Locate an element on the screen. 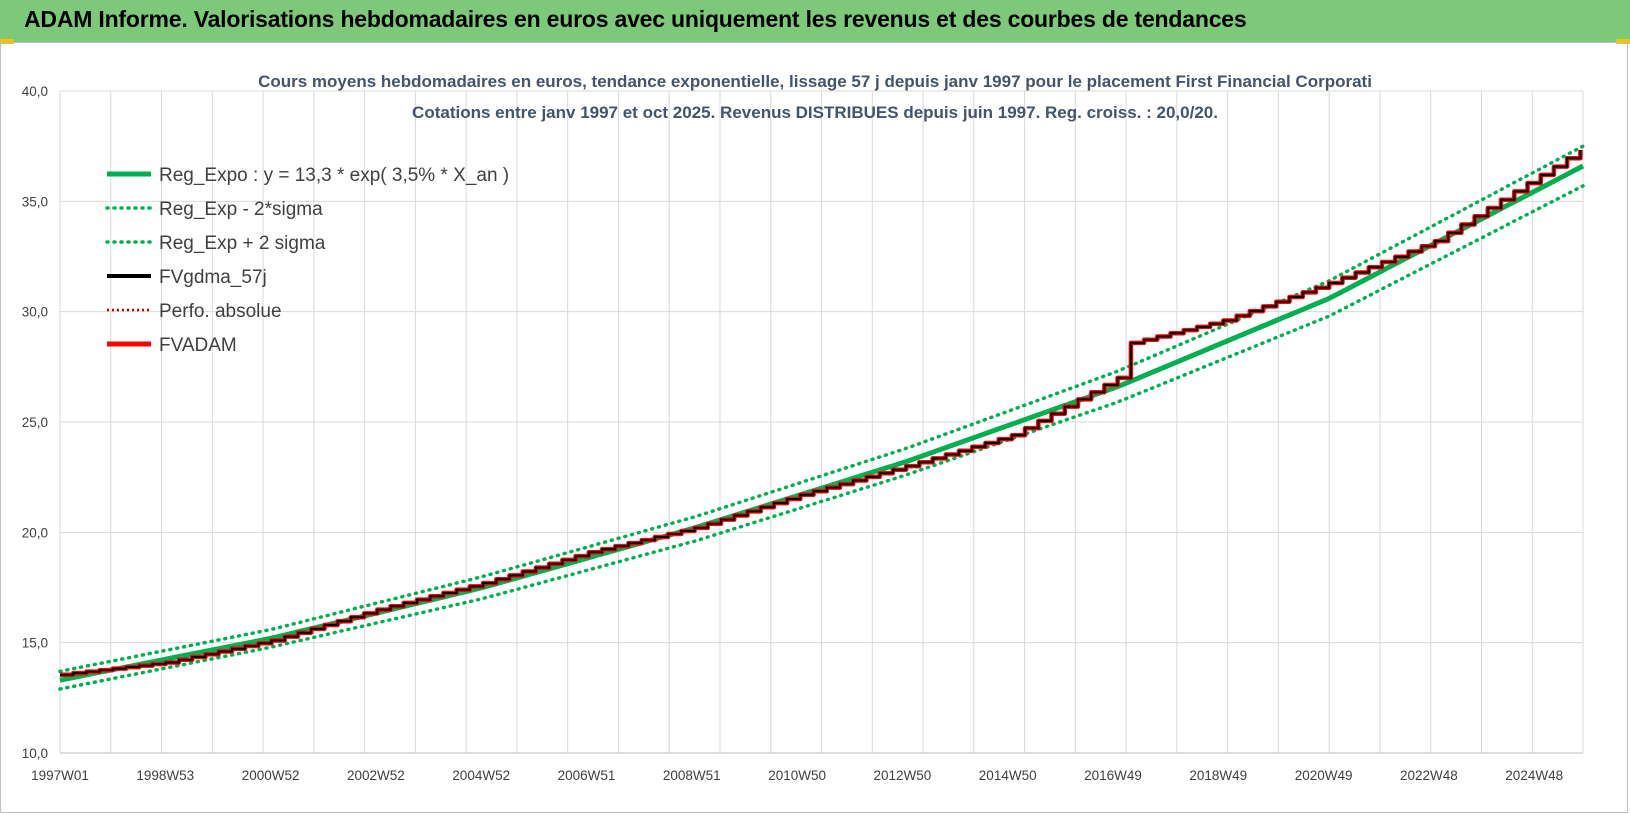  y-tick-label: 35,0 is located at coordinates (35, 201).